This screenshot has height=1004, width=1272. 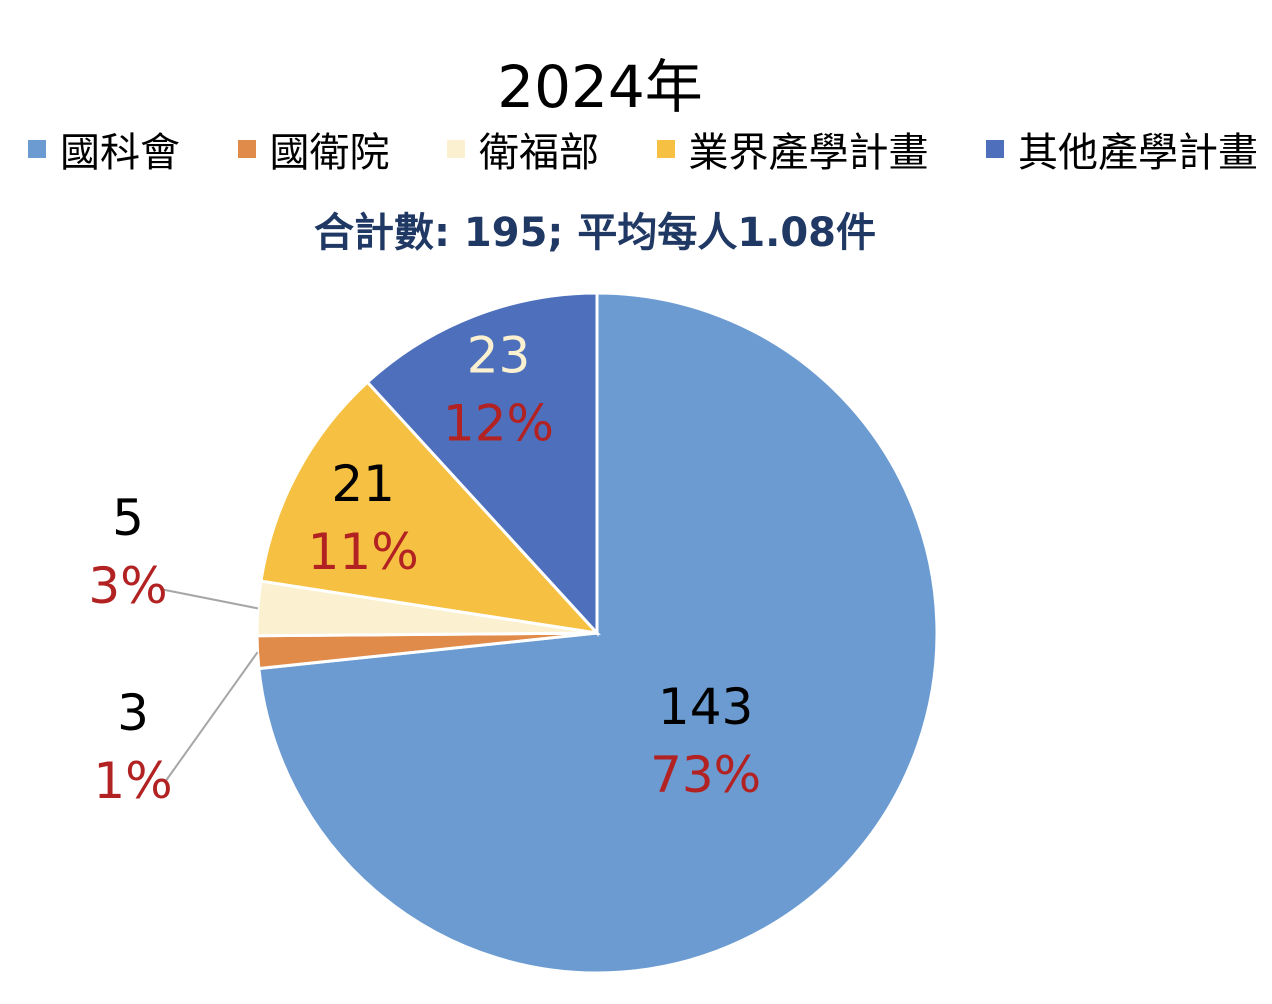 I want to click on data-label-percent: 3%, so click(x=127, y=586).